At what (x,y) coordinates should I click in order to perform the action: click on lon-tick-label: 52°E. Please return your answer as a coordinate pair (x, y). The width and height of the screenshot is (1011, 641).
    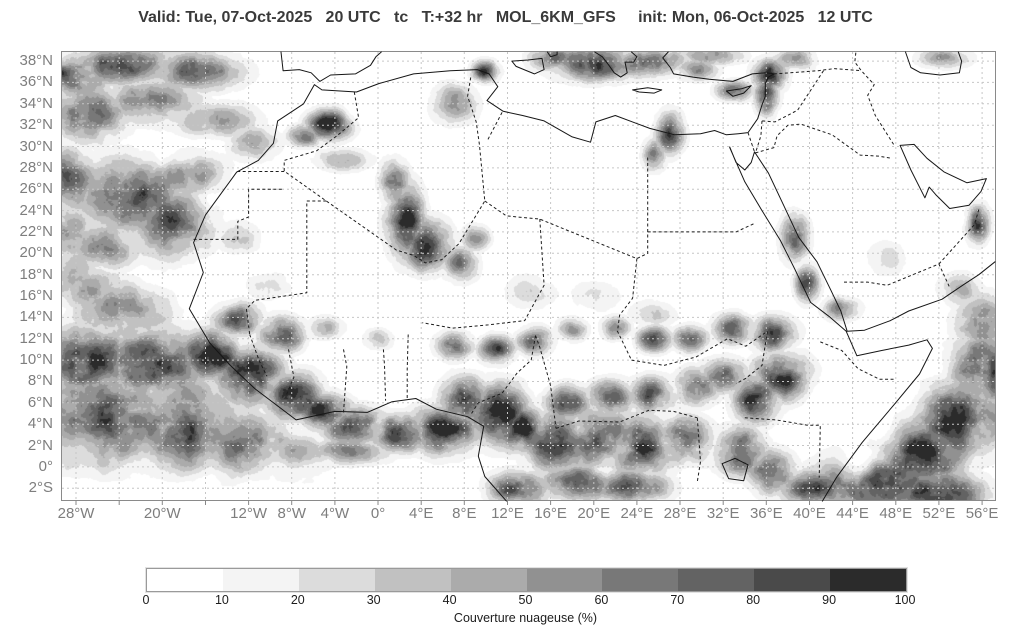
    Looking at the image, I should click on (939, 513).